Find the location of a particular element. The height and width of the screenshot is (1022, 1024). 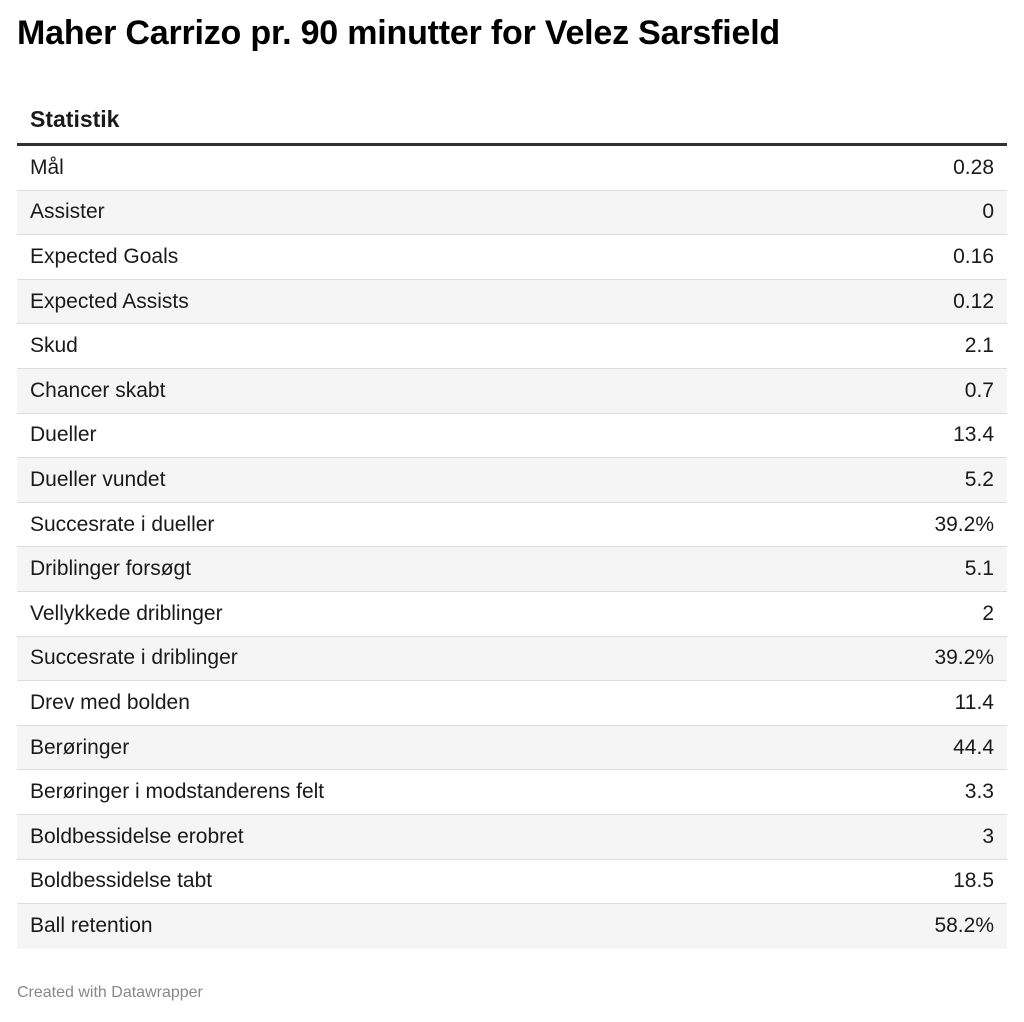

row-value: 13.4 is located at coordinates (973, 435).